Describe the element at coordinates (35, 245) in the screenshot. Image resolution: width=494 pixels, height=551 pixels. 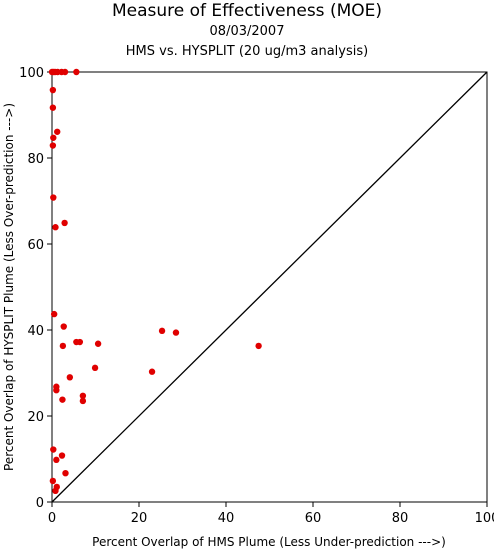
I see `y-tick-label: 60` at that location.